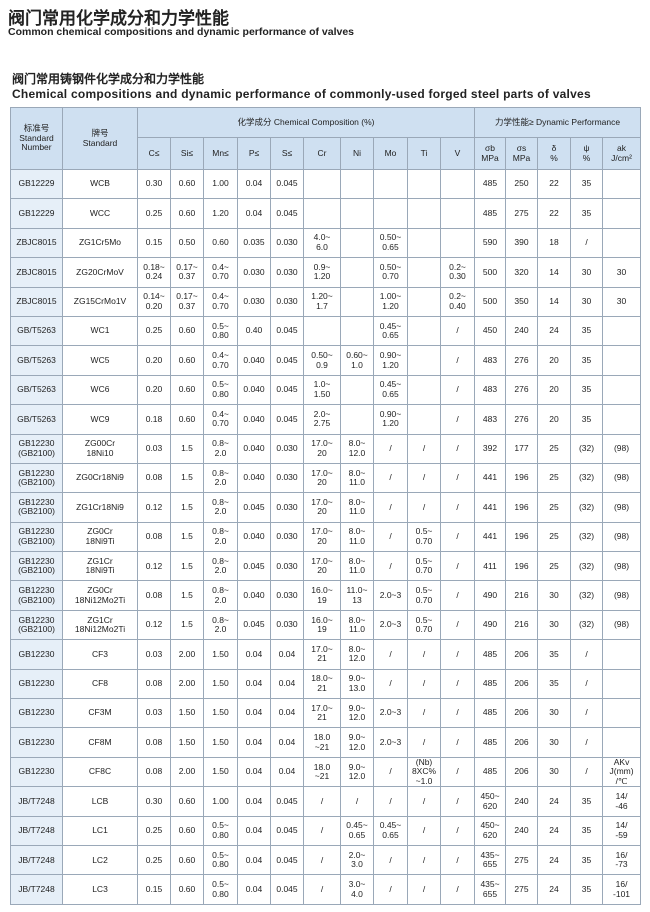 The image size is (650, 912). What do you see at coordinates (100, 360) in the screenshot?
I see `table-cell: WC5` at bounding box center [100, 360].